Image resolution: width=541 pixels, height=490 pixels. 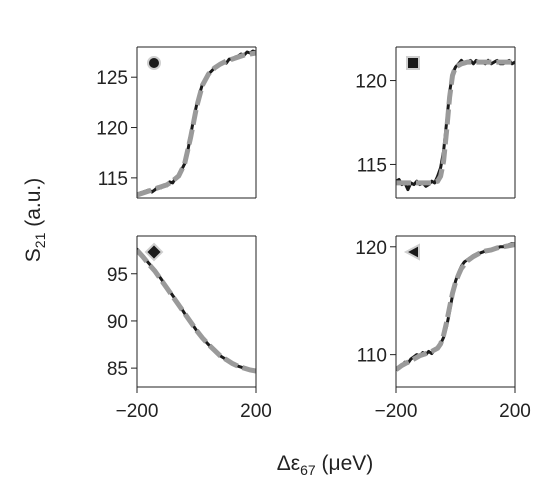 I want to click on y-tick-label: 95, so click(x=117, y=275).